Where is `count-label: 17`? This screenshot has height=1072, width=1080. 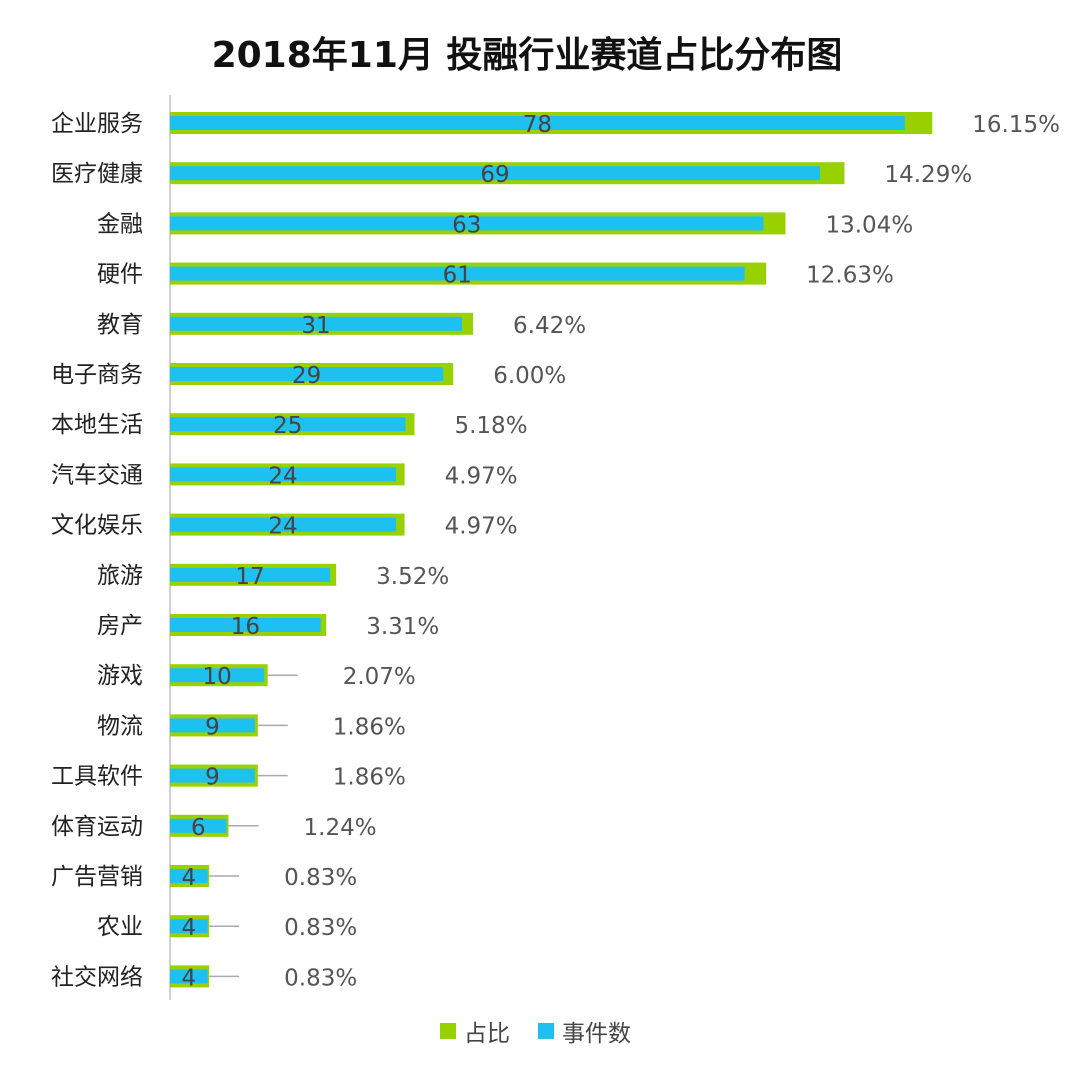
count-label: 17 is located at coordinates (249, 577).